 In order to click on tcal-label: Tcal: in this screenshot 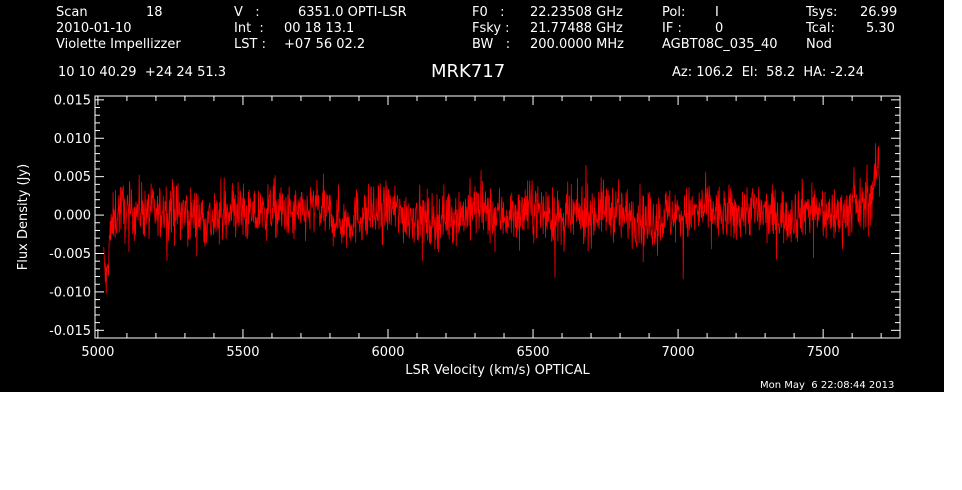, I will do `click(820, 28)`.